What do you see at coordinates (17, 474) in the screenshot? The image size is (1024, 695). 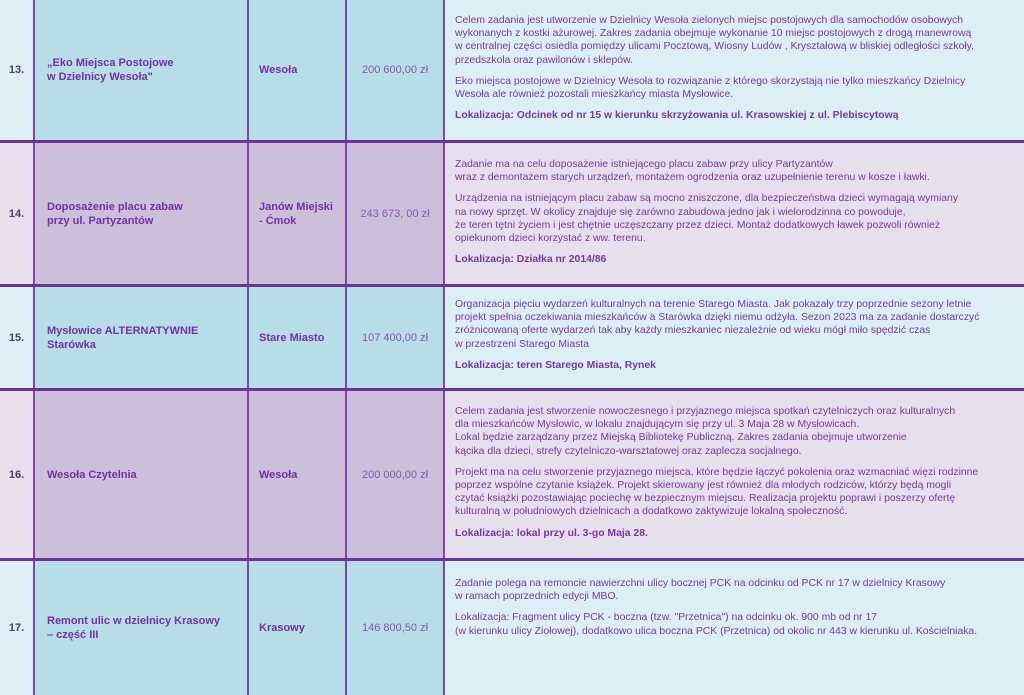 I see `row-number: 16.` at bounding box center [17, 474].